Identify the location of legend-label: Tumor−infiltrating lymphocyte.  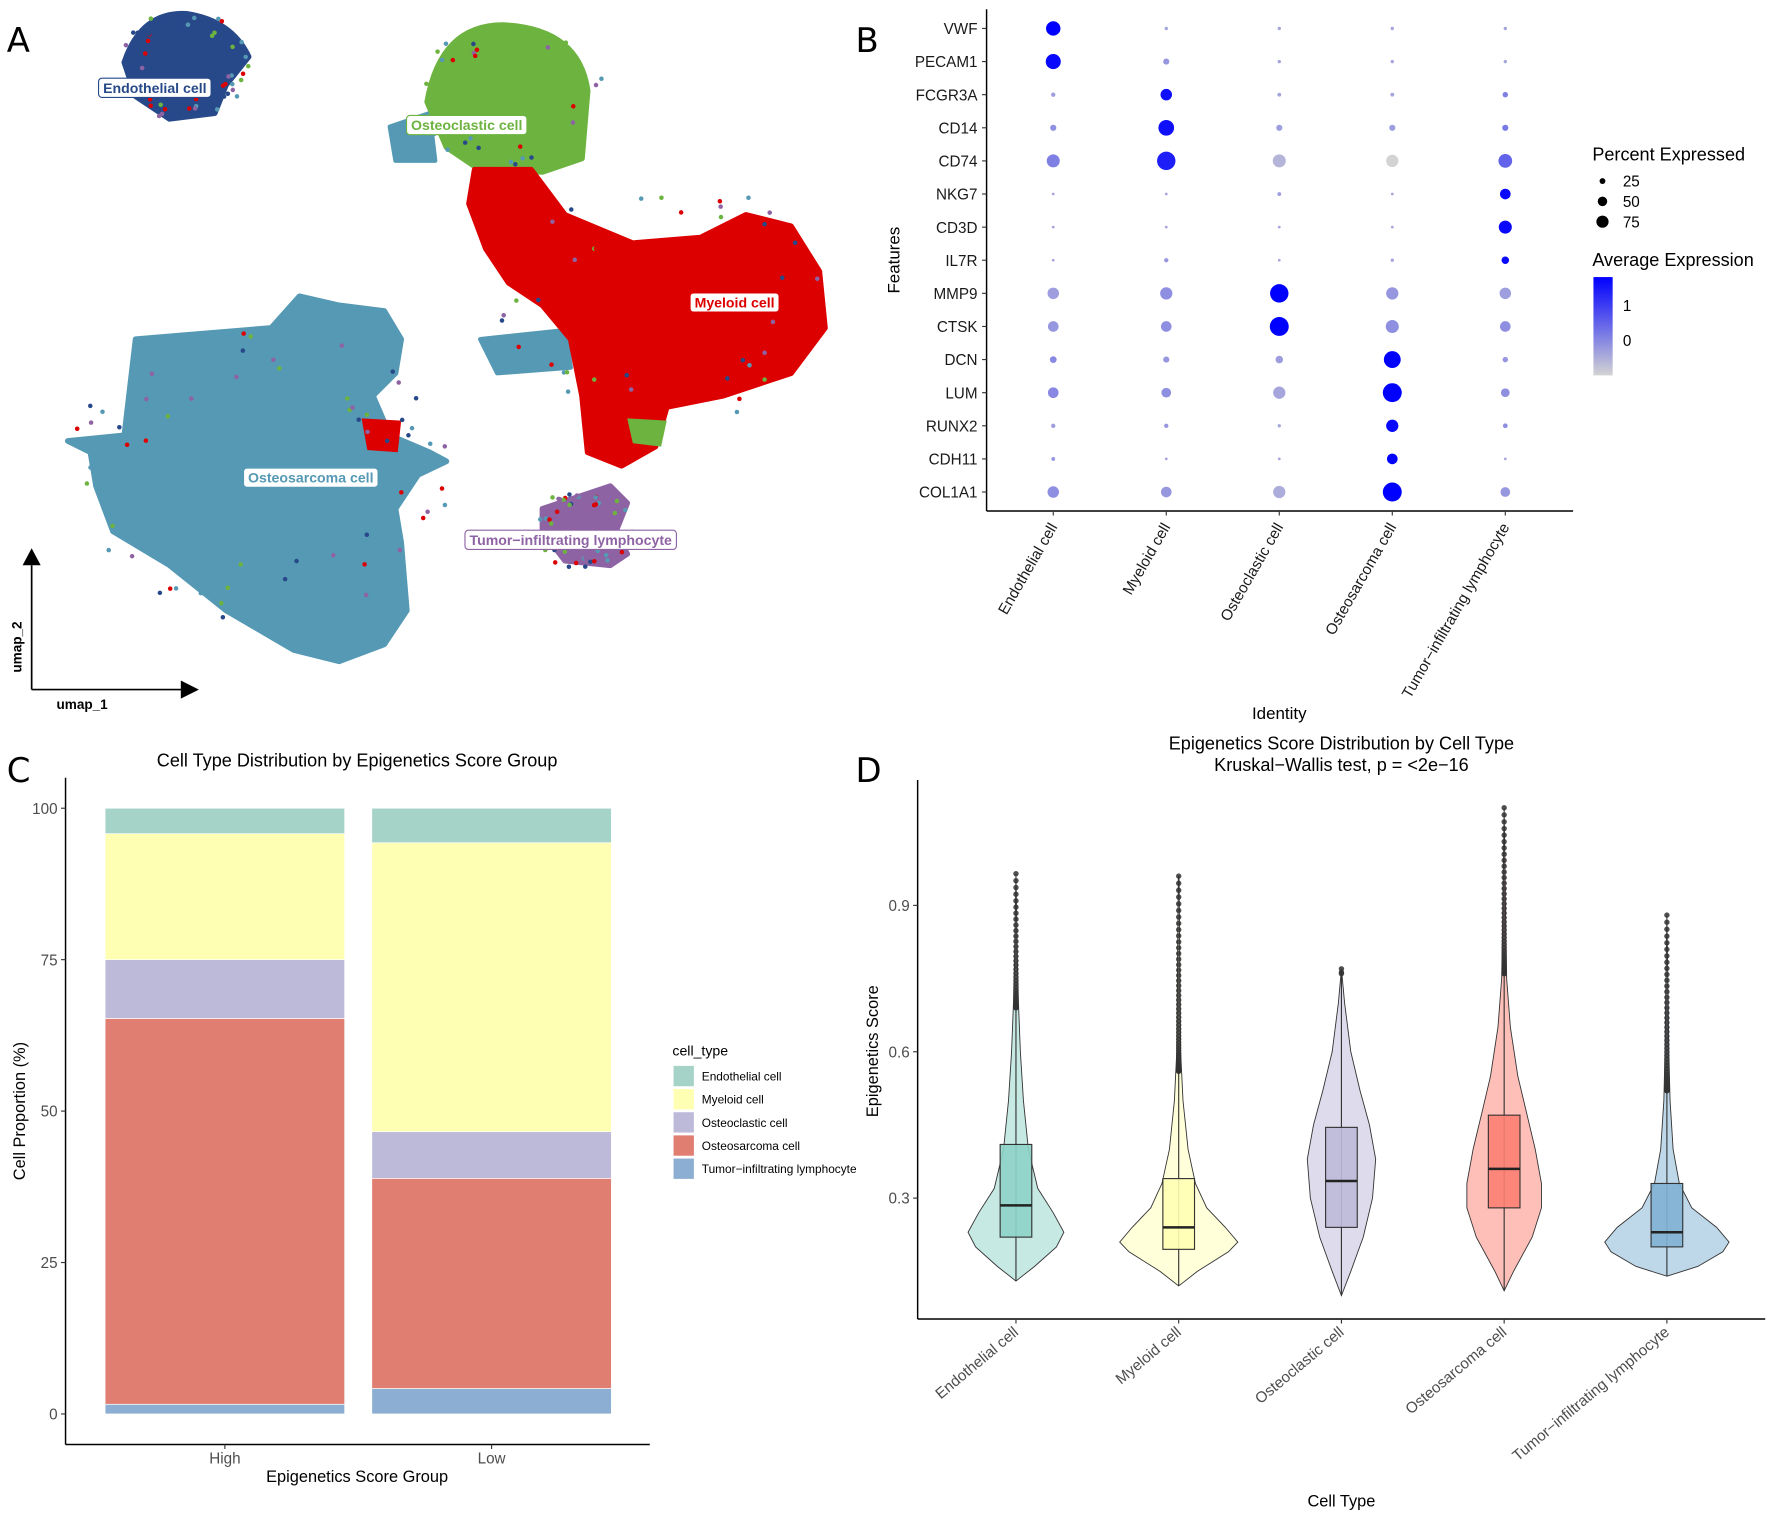
(779, 1169).